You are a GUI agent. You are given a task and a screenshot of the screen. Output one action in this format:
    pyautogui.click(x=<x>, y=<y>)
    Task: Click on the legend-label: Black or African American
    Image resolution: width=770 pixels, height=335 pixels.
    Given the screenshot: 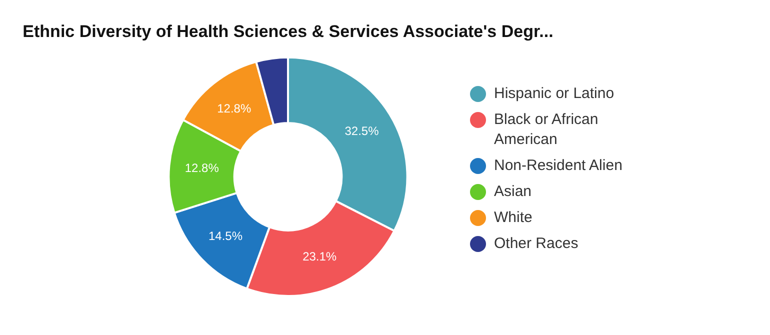 What is the action you would take?
    pyautogui.click(x=547, y=130)
    